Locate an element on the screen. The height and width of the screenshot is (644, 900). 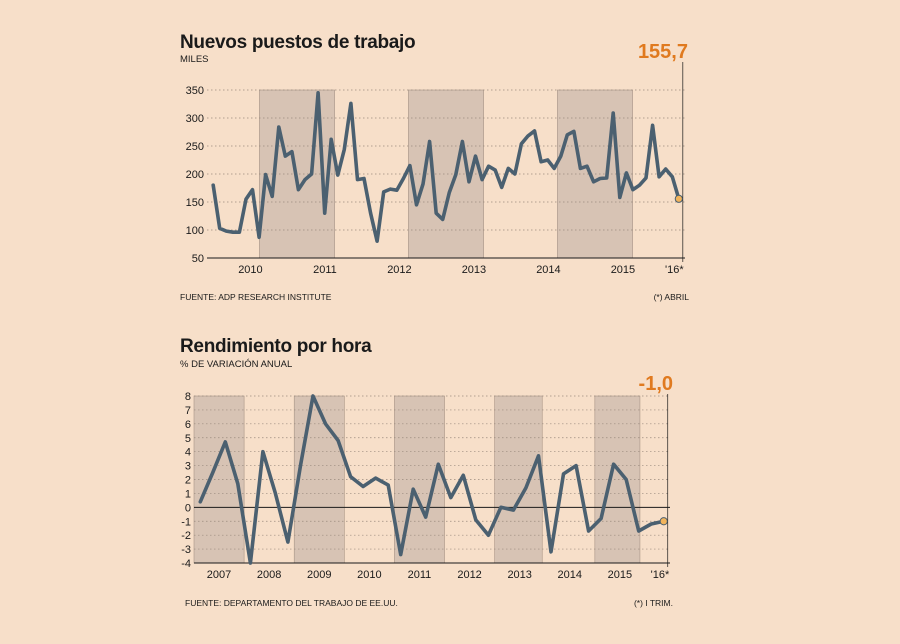
chart-title: Rendimiento por hora is located at coordinates (276, 346).